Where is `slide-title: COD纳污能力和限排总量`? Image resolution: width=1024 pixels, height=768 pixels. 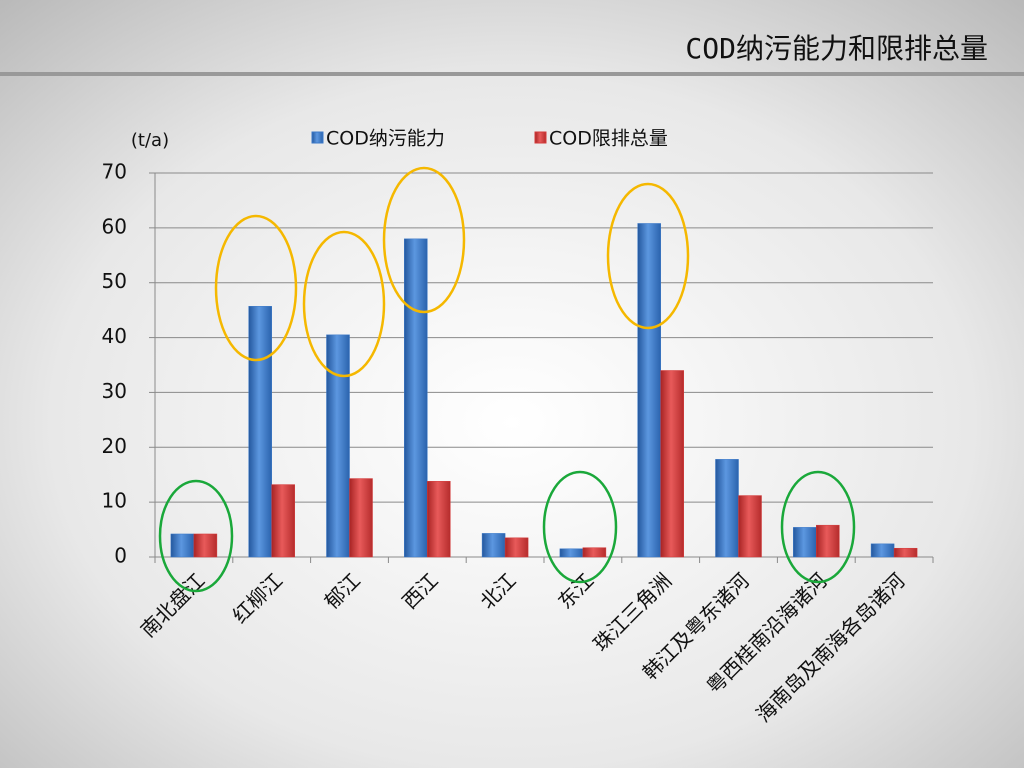 slide-title: COD纳污能力和限排总量 is located at coordinates (836, 48).